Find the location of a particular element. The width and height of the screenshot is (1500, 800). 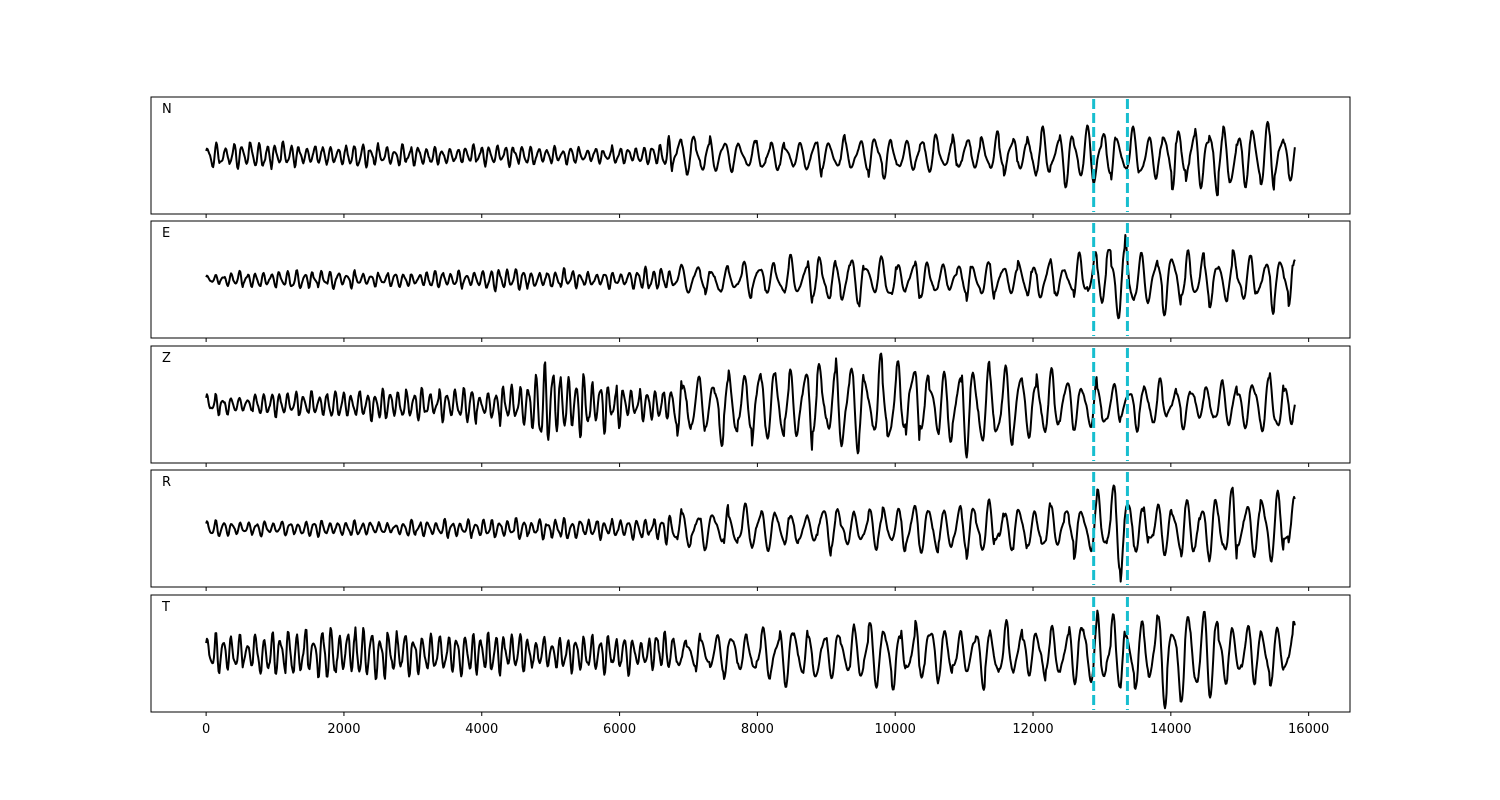

panel-r: R is located at coordinates (750, 530).